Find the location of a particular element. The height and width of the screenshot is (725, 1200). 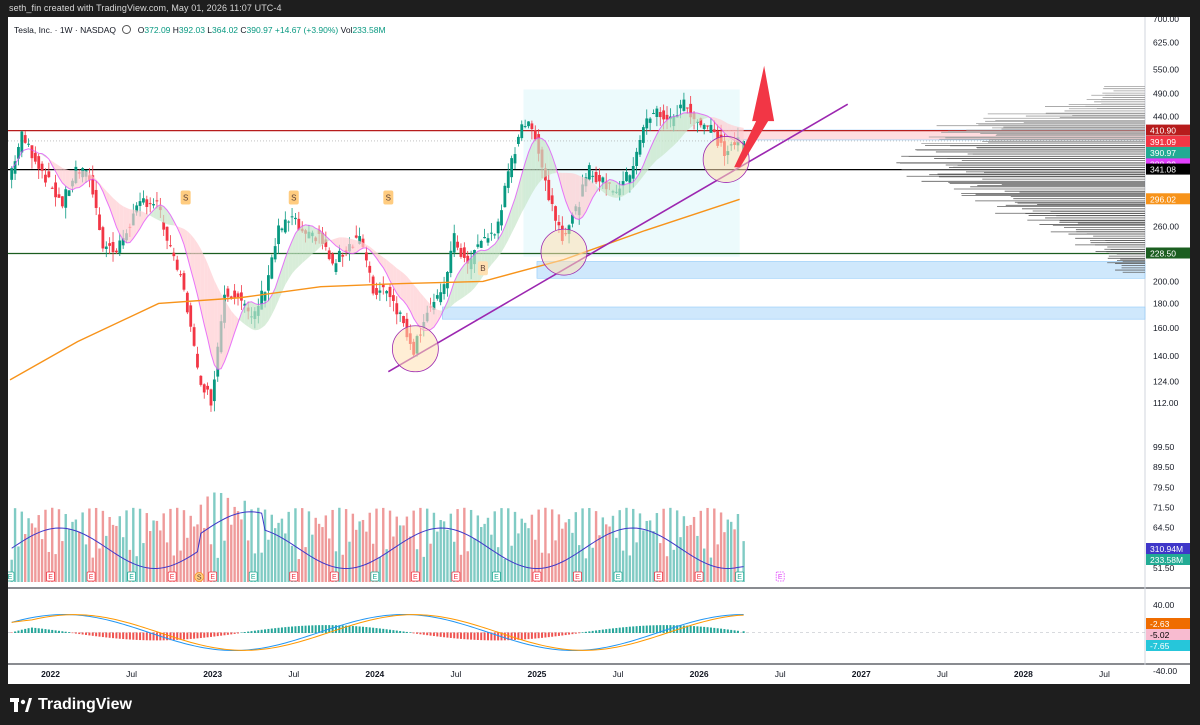

price-axis-tick: 124.00 is located at coordinates (1166, 382).